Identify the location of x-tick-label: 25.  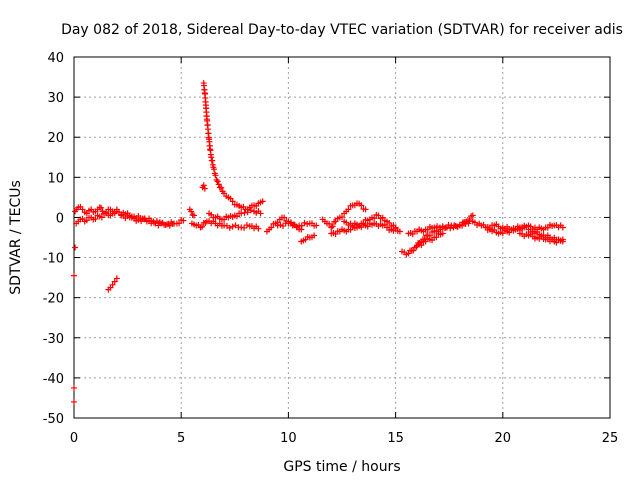
(610, 438).